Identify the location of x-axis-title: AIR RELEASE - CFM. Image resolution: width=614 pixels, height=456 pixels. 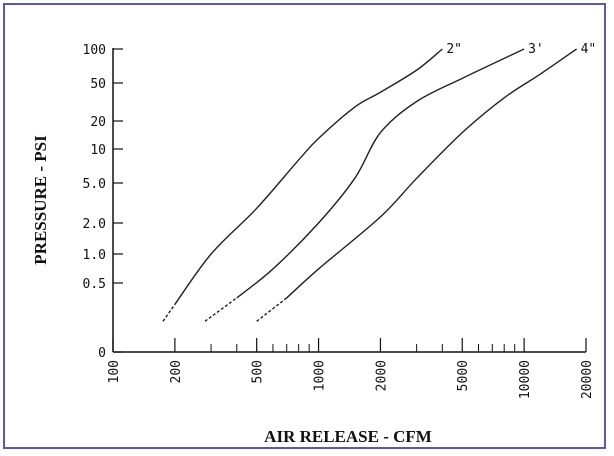
(348, 436).